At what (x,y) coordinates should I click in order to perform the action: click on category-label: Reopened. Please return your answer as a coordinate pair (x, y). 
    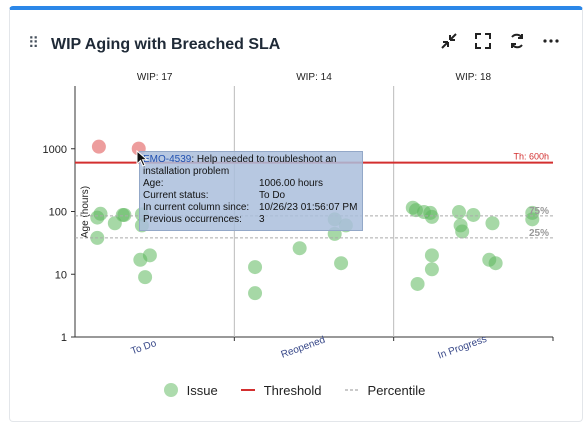
    Looking at the image, I should click on (303, 348).